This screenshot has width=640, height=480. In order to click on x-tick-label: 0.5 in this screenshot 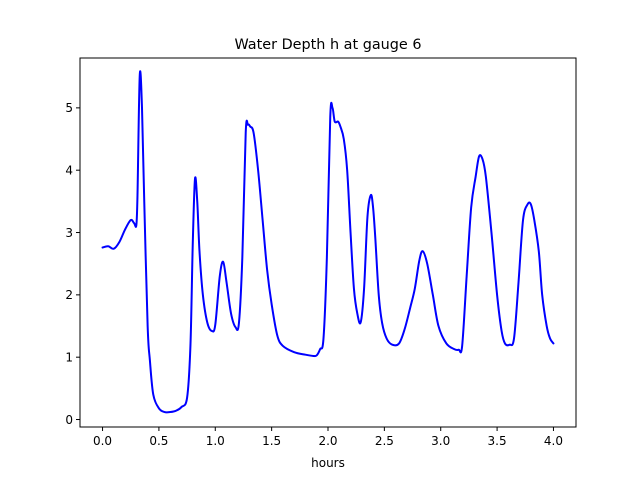, I will do `click(158, 441)`.